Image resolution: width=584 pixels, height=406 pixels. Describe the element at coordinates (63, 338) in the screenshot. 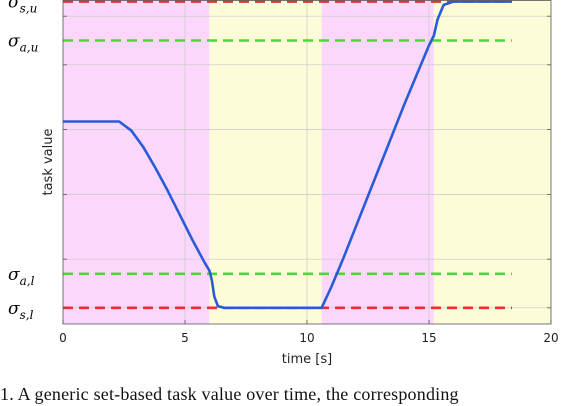

I see `x-tick-label-0: 0` at that location.